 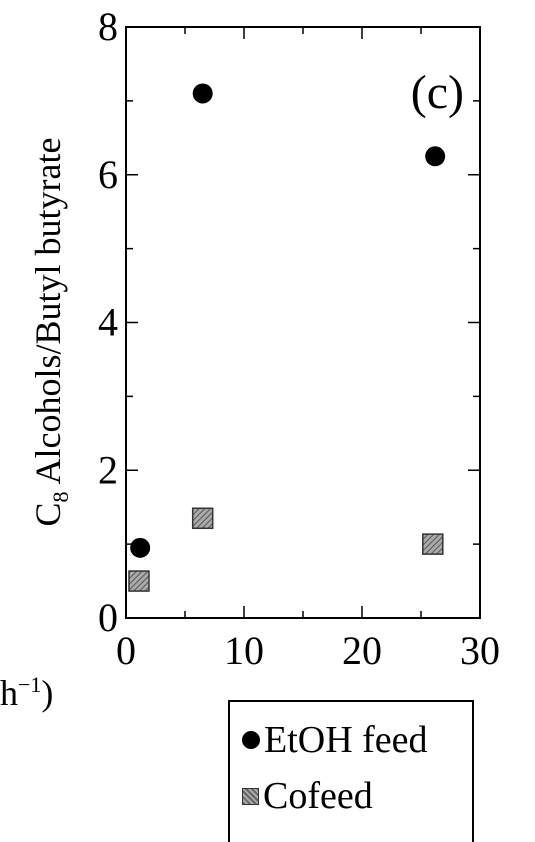 What do you see at coordinates (108, 26) in the screenshot?
I see `y-tick-label: 8` at bounding box center [108, 26].